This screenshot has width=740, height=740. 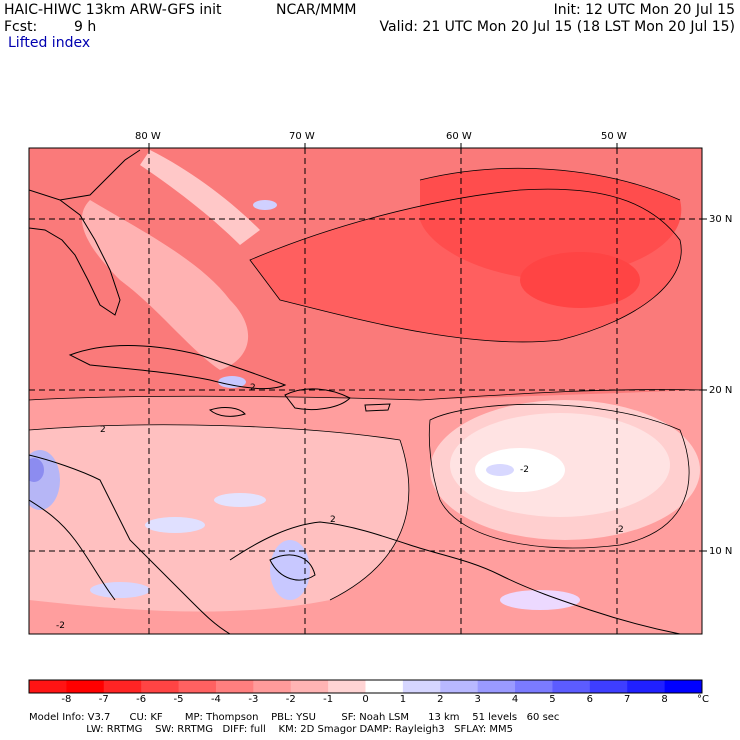 I want to click on colorbar-tick-label: 3, so click(x=477, y=699).